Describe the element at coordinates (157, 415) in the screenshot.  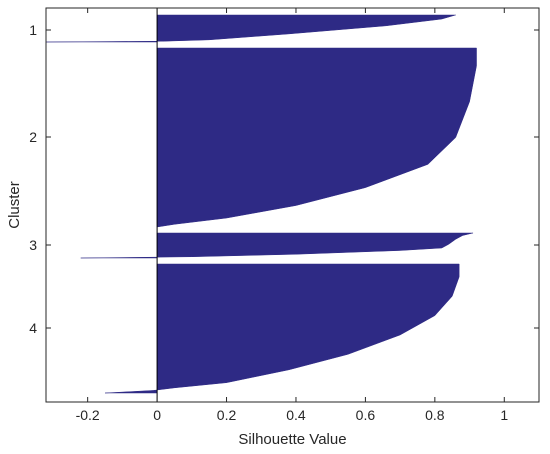
I see `x-tick-label: 0` at that location.